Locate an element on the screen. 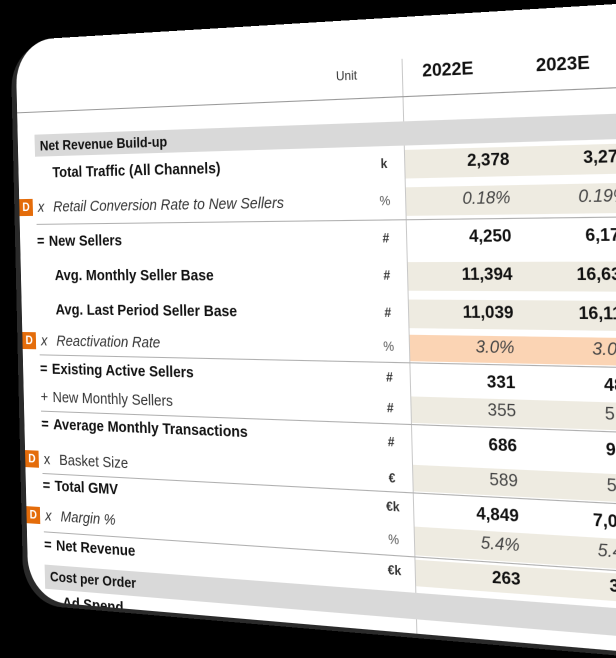 The width and height of the screenshot is (616, 658). cell-2022: 0.18% is located at coordinates (486, 198).